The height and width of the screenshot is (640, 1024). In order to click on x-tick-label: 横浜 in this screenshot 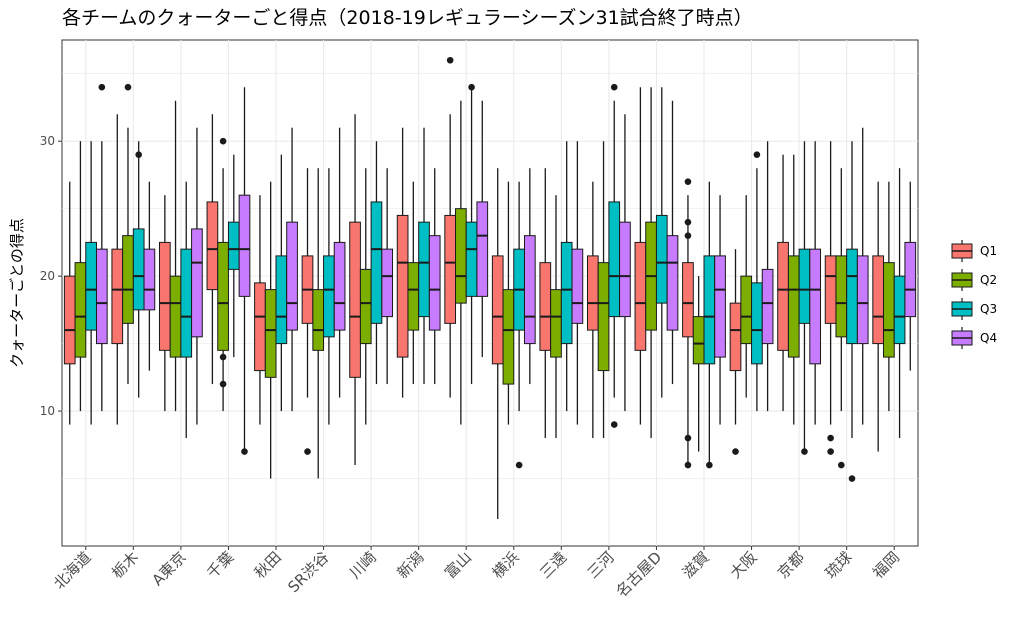, I will do `click(506, 565)`.